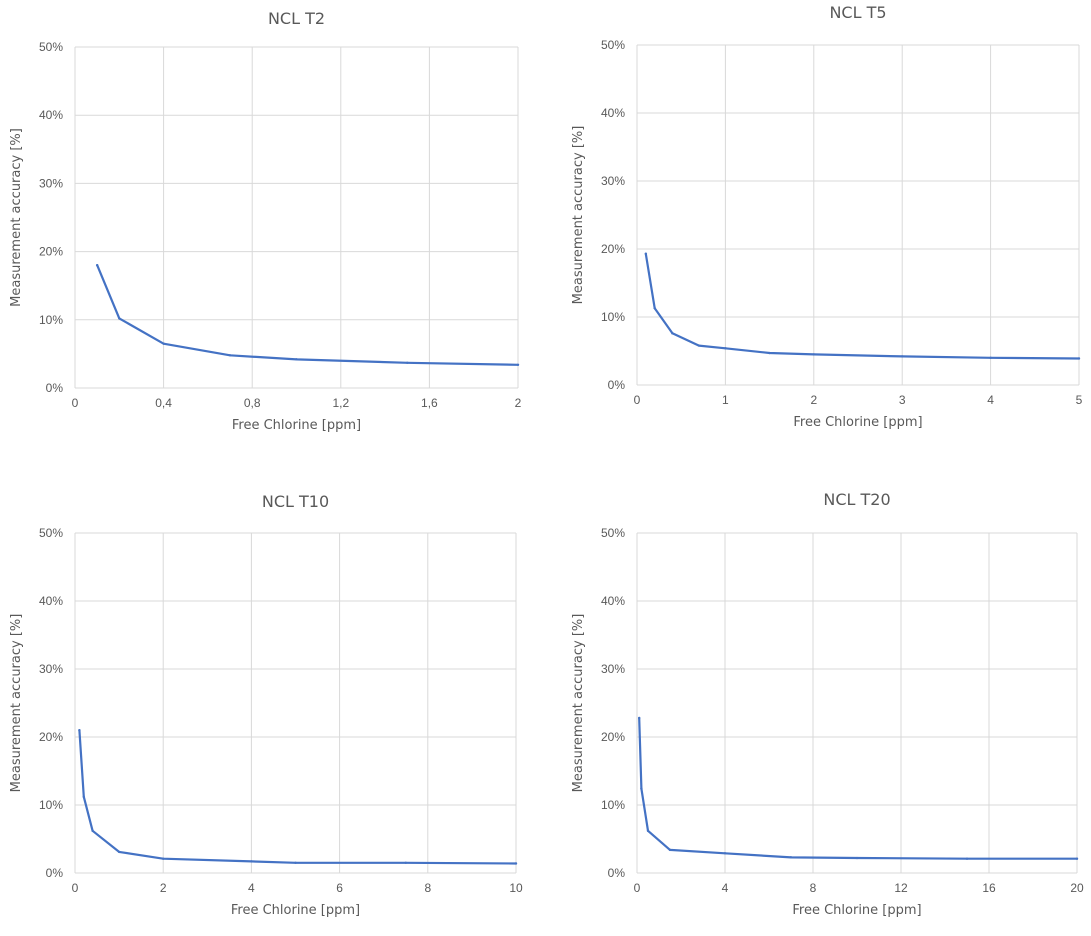 This screenshot has height=936, width=1091. What do you see at coordinates (516, 888) in the screenshot?
I see `x-tick-label: 10` at bounding box center [516, 888].